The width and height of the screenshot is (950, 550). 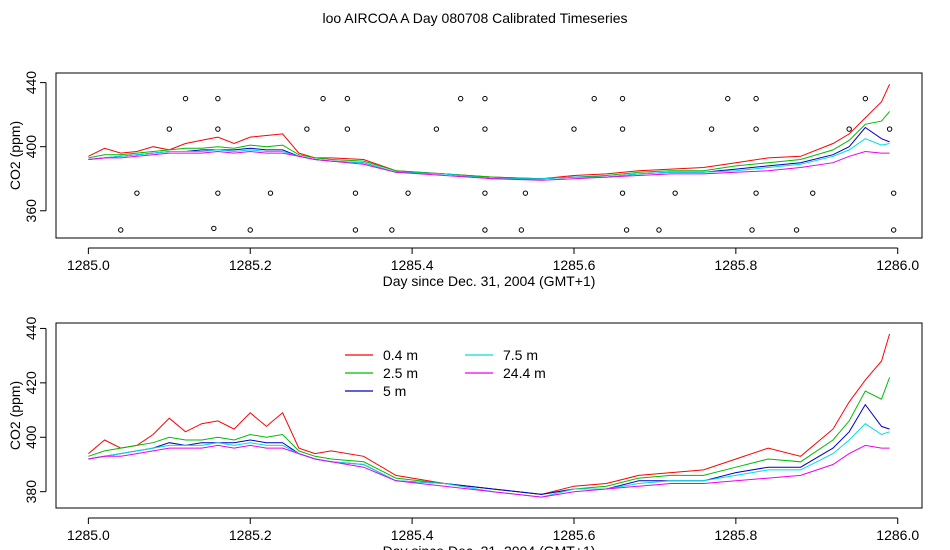 I want to click on y-tick-label: 360, so click(x=31, y=211).